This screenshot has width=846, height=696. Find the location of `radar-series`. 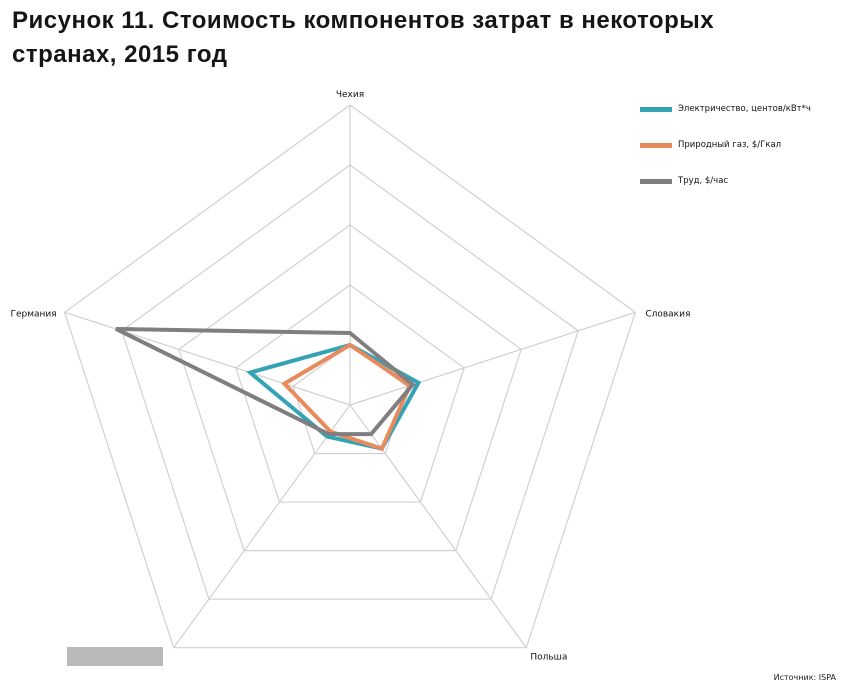

radar-series is located at coordinates (268, 389).